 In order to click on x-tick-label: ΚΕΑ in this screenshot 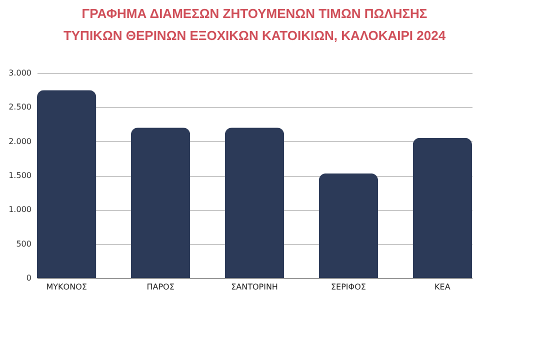, I will do `click(442, 287)`.